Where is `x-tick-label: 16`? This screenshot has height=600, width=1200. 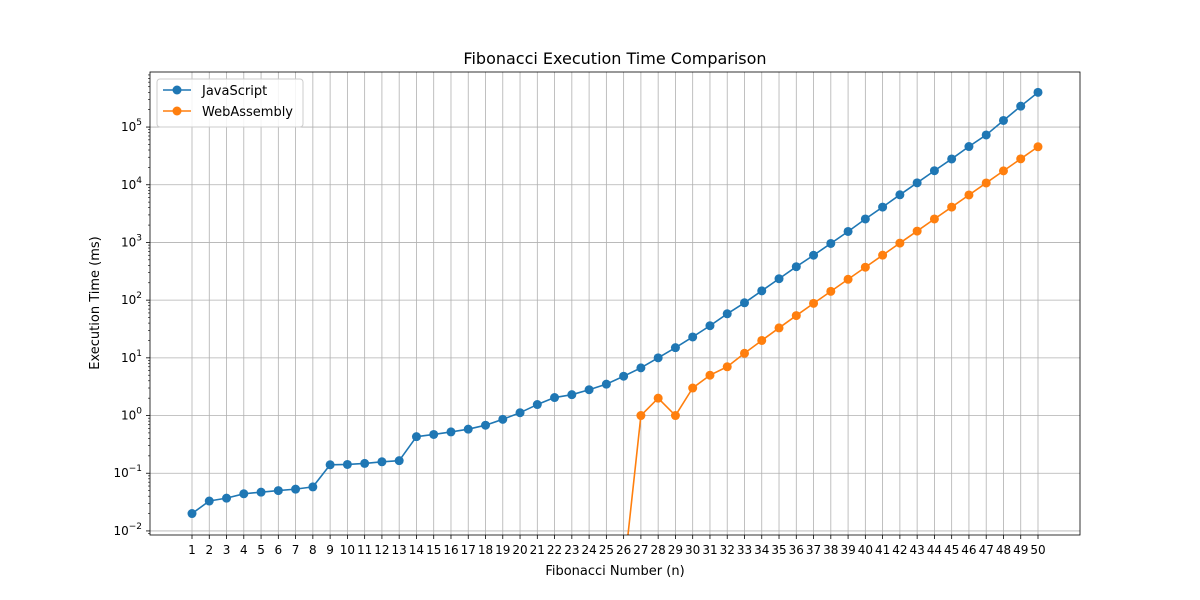 x-tick-label: 16 is located at coordinates (450, 550).